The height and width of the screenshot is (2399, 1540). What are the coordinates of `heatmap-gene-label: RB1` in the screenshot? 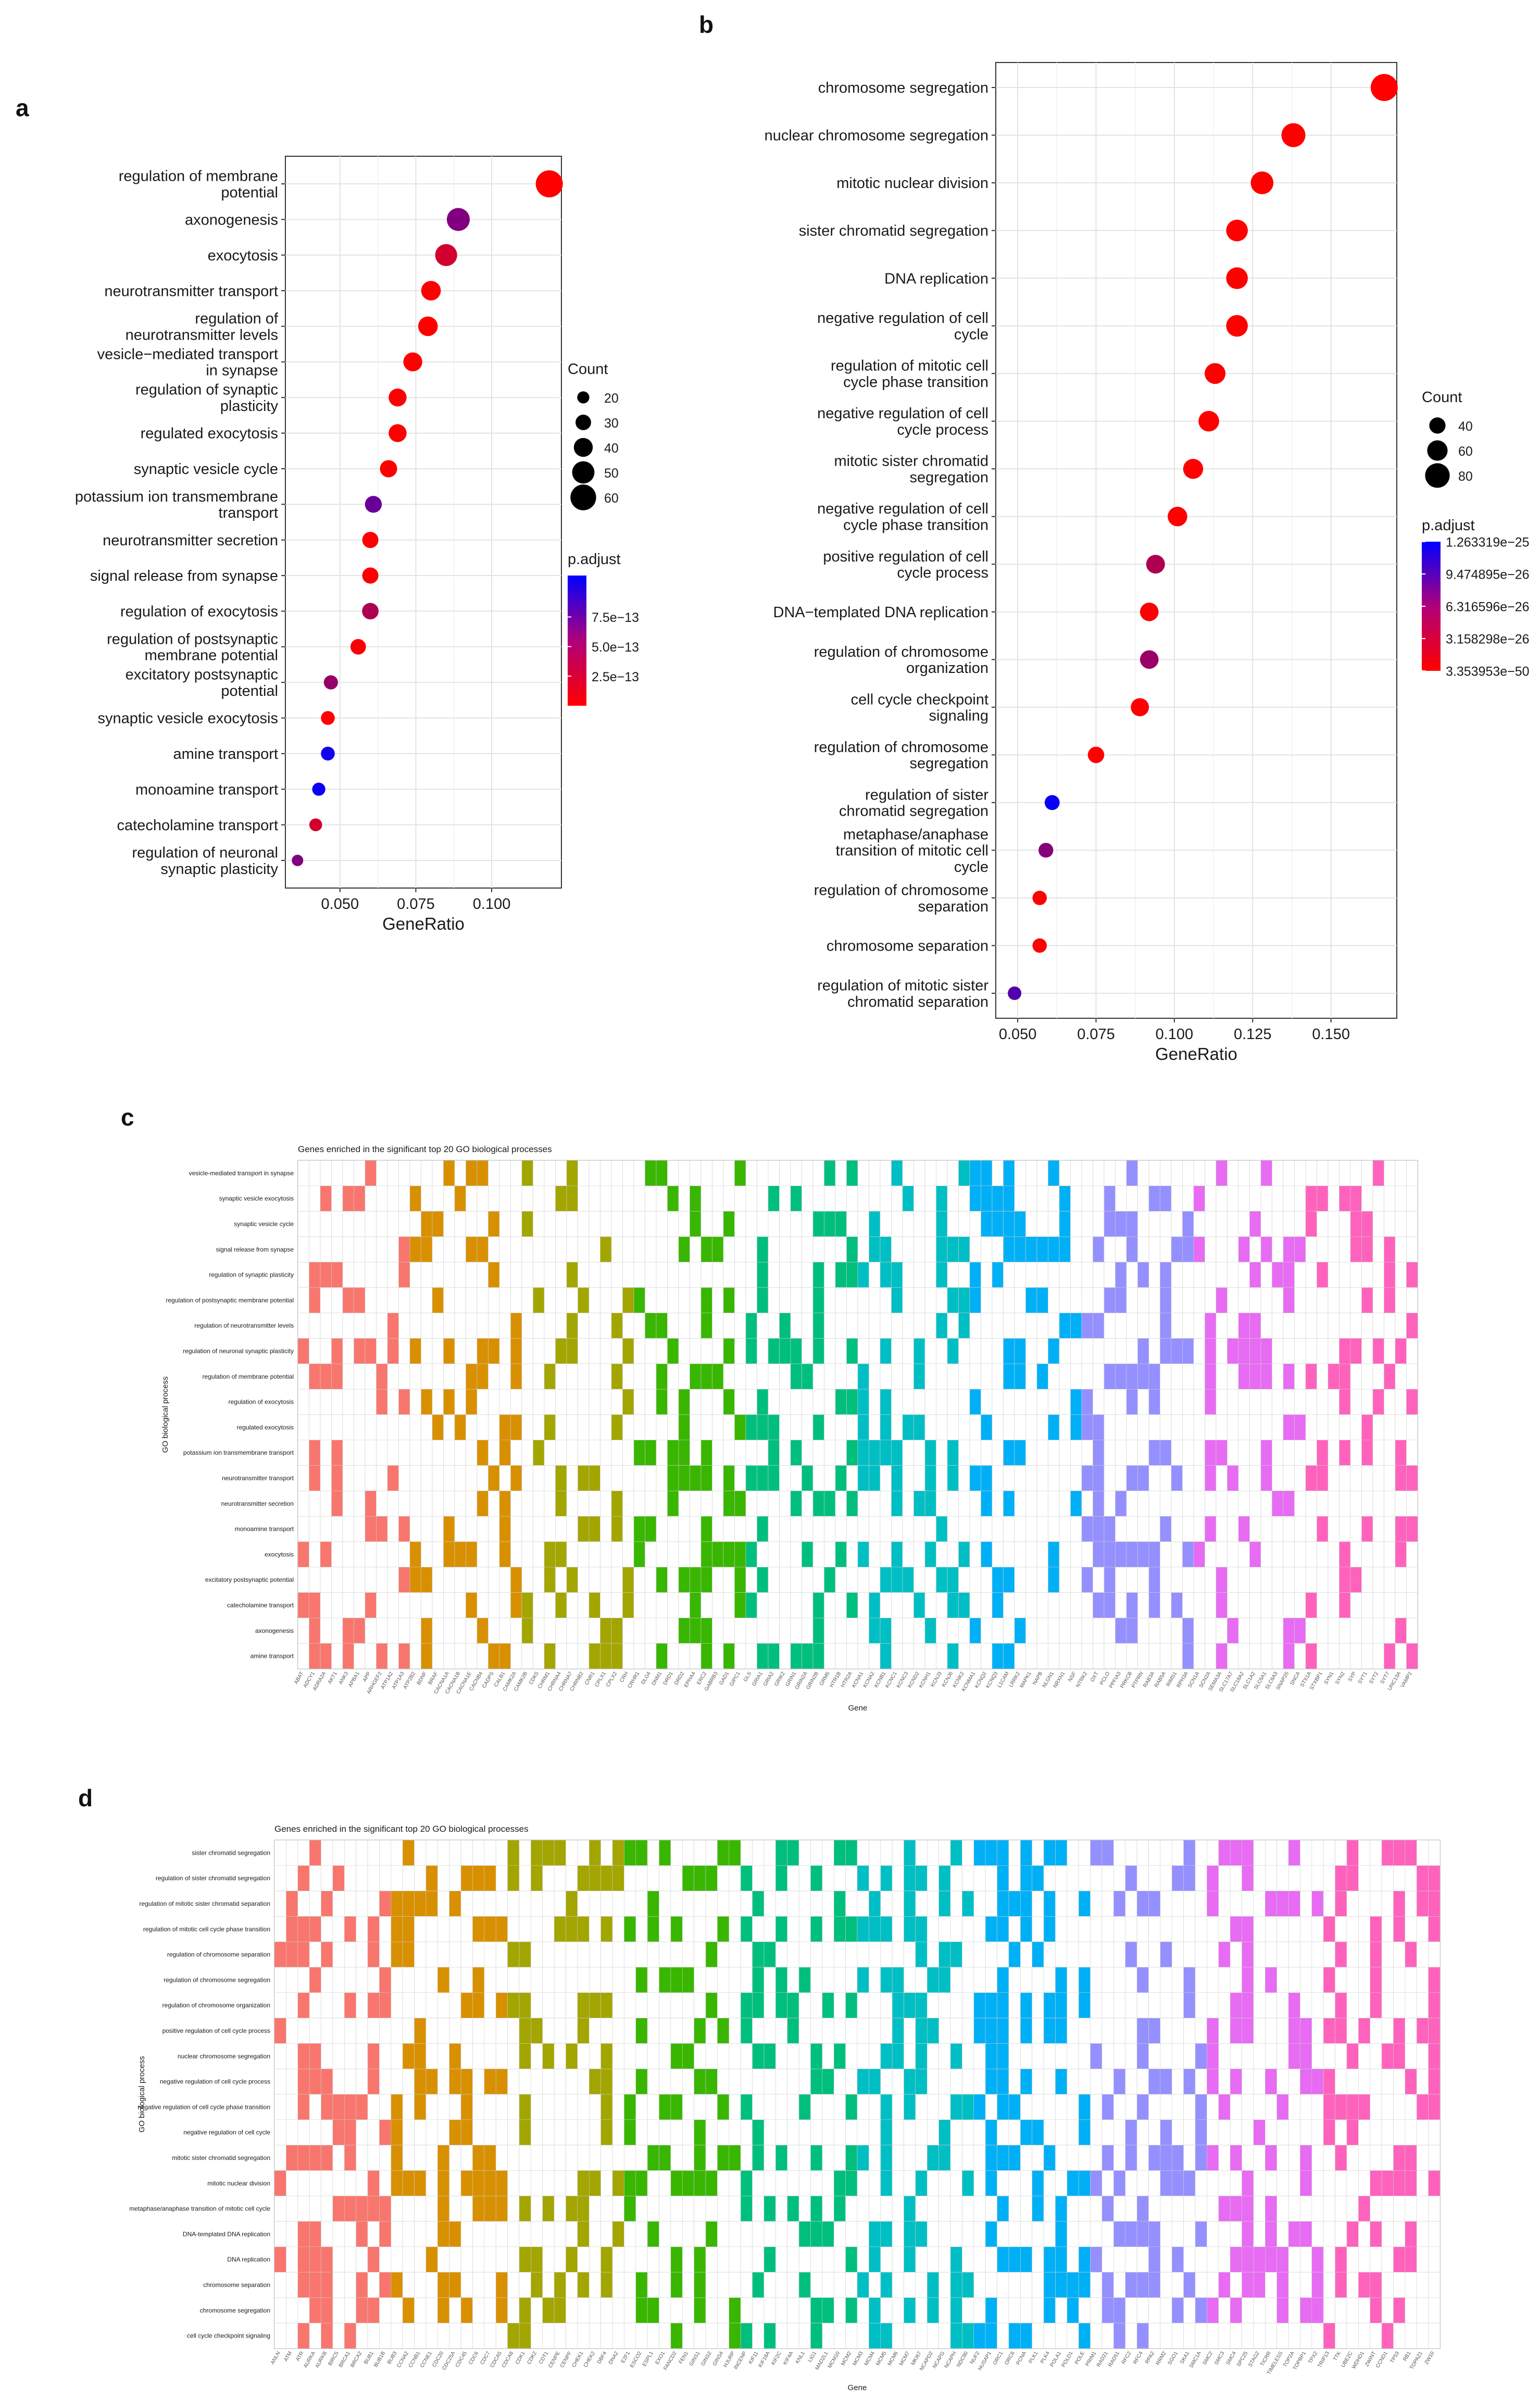 It's located at (1407, 2357).